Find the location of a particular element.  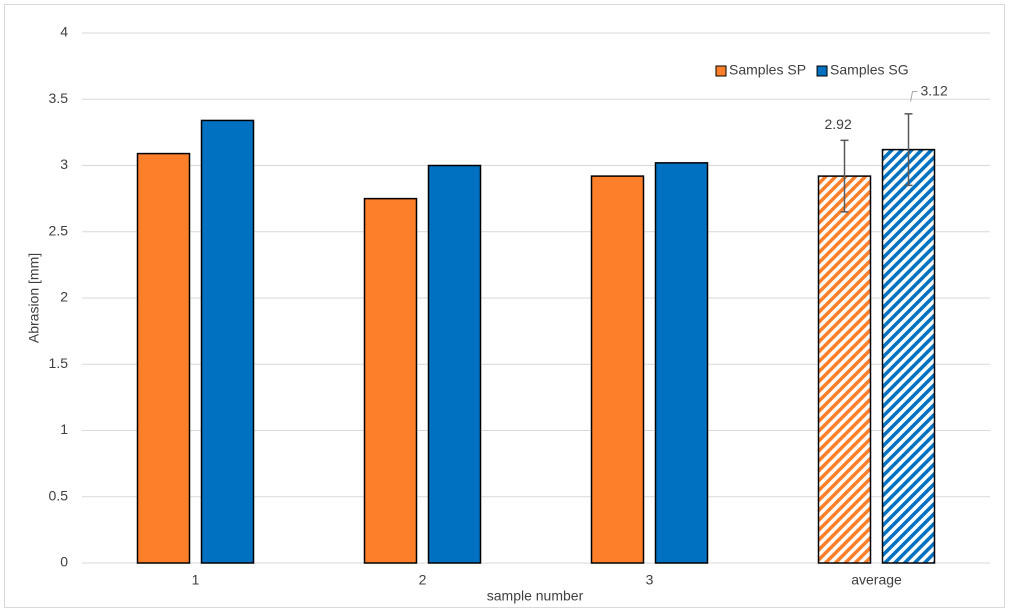

data-label: 2.92 is located at coordinates (838, 124).